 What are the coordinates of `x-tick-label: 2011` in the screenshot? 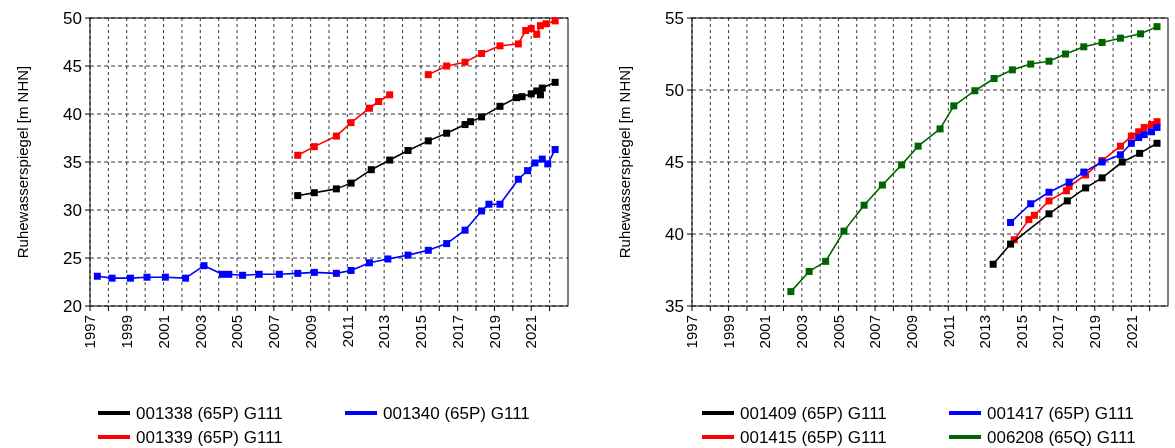 It's located at (347, 331).